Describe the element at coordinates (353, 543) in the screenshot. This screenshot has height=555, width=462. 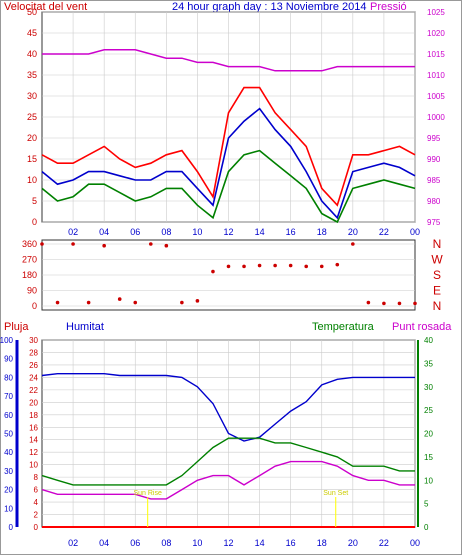
I see `temp-x-tick-label: 20` at that location.